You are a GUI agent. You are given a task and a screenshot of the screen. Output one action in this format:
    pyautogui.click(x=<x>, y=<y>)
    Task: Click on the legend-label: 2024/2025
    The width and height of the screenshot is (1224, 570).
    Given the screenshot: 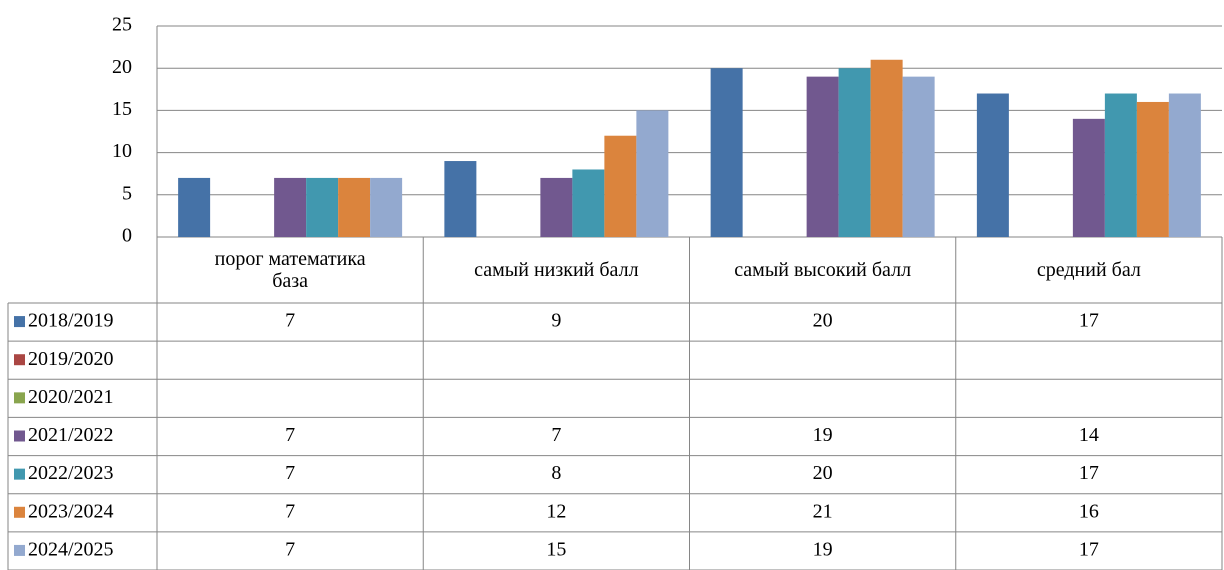 What is the action you would take?
    pyautogui.click(x=71, y=550)
    